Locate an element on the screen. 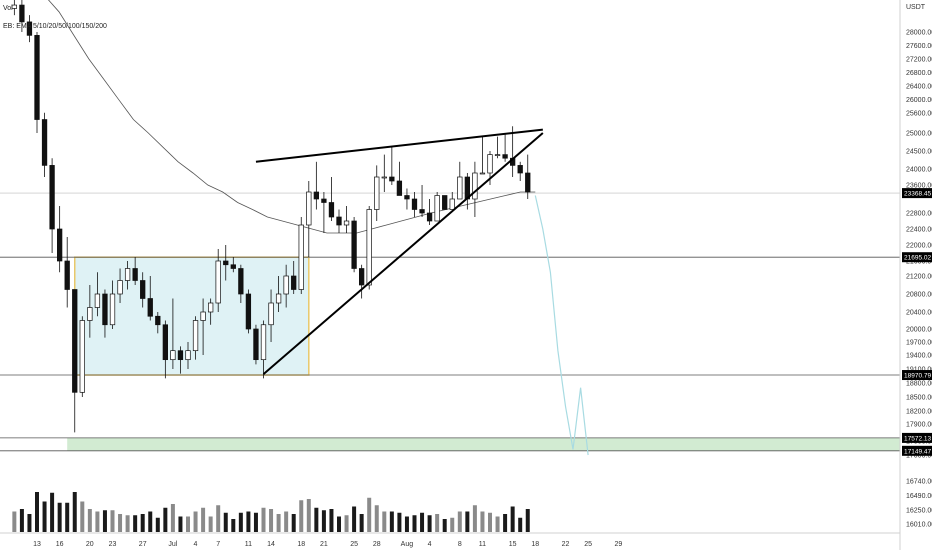 Image resolution: width=932 pixels, height=550 pixels. price-tick-label: 17000.00 is located at coordinates (919, 456).